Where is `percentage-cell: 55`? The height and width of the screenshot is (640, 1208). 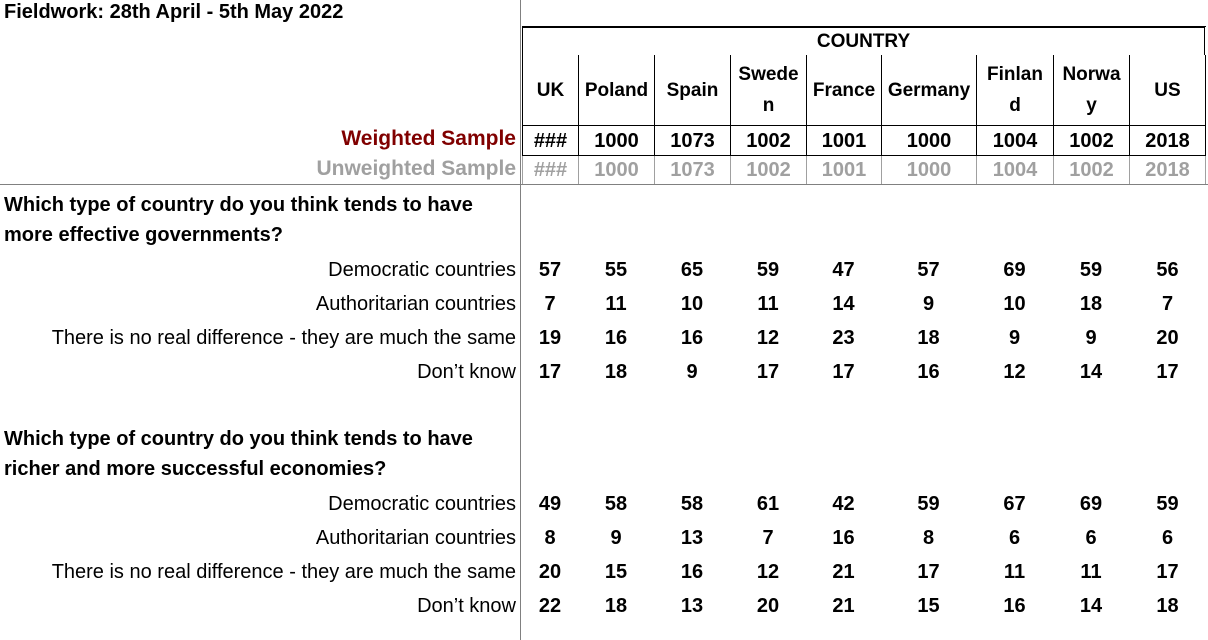
percentage-cell: 55 is located at coordinates (616, 270).